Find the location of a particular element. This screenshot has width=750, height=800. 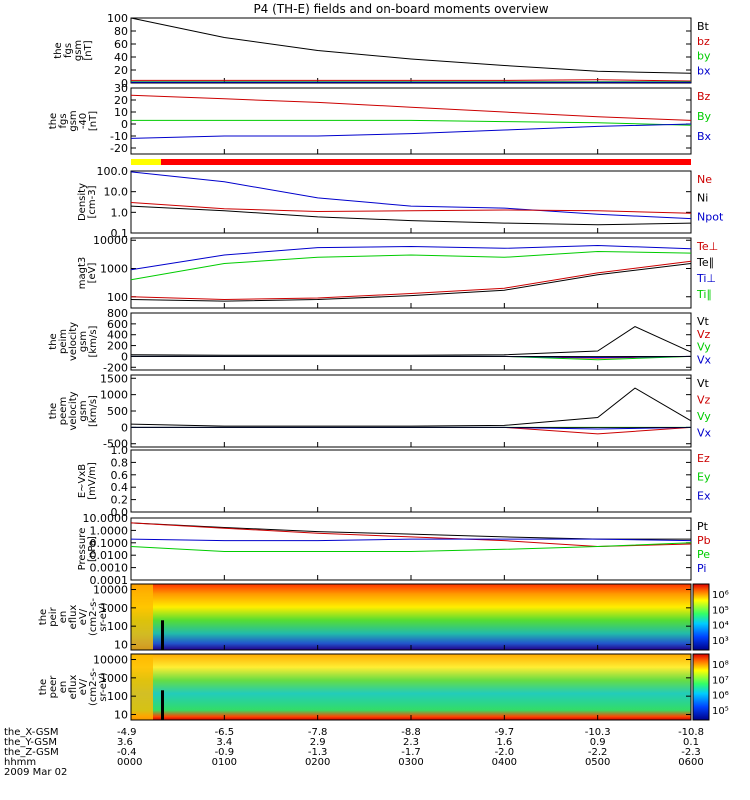

series-line-Ne is located at coordinates (411, 208).